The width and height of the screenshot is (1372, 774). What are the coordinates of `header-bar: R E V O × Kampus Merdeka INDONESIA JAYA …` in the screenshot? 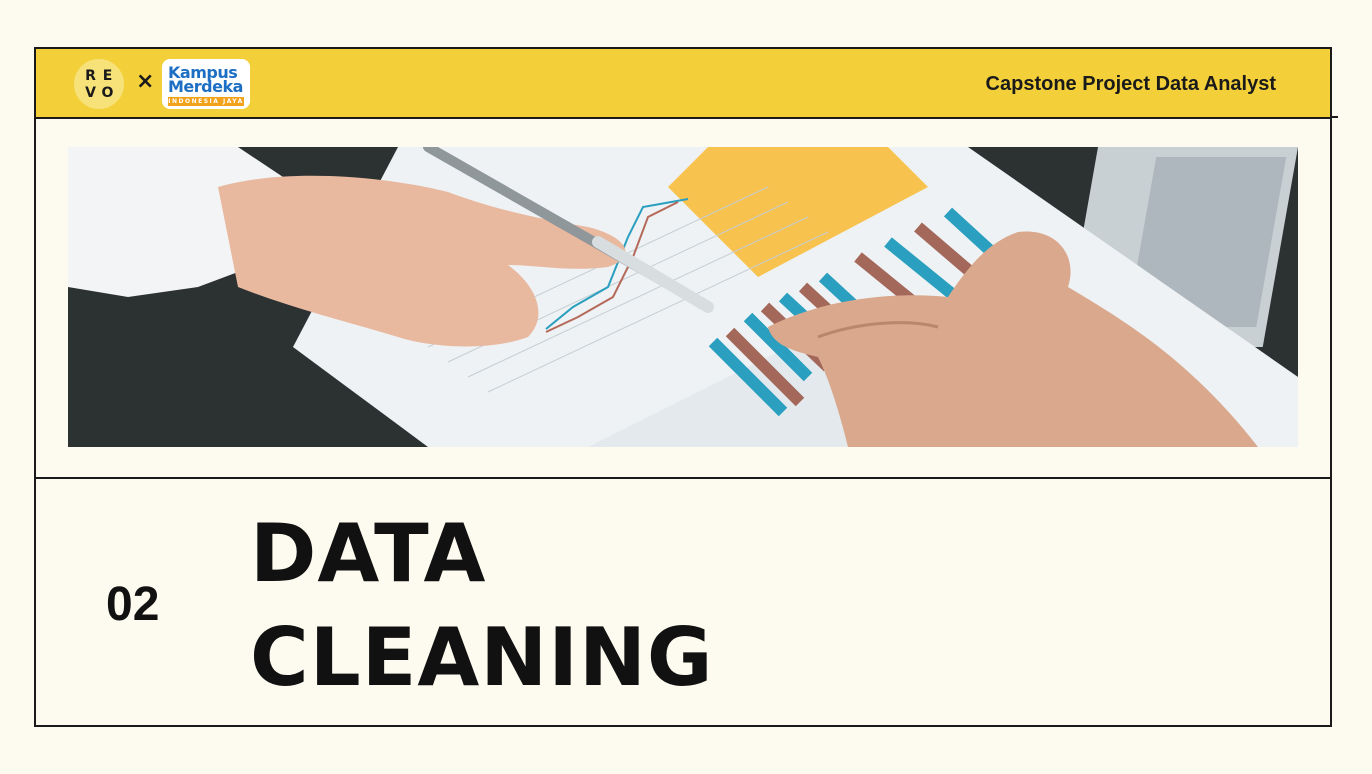 It's located at (683, 84).